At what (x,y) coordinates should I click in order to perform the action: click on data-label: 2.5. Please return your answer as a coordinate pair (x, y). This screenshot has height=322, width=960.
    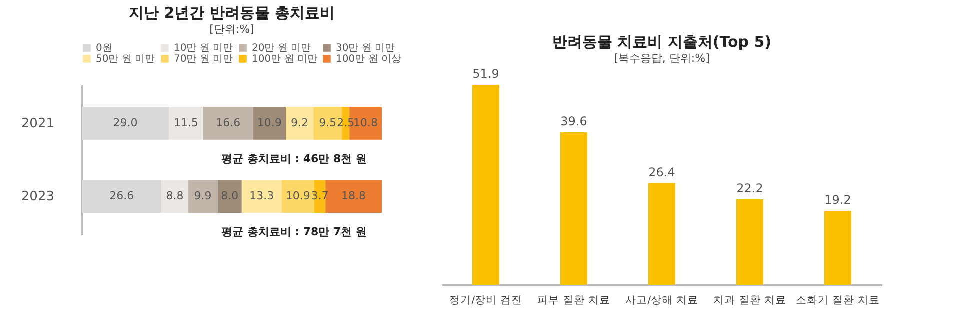
    Looking at the image, I should click on (346, 123).